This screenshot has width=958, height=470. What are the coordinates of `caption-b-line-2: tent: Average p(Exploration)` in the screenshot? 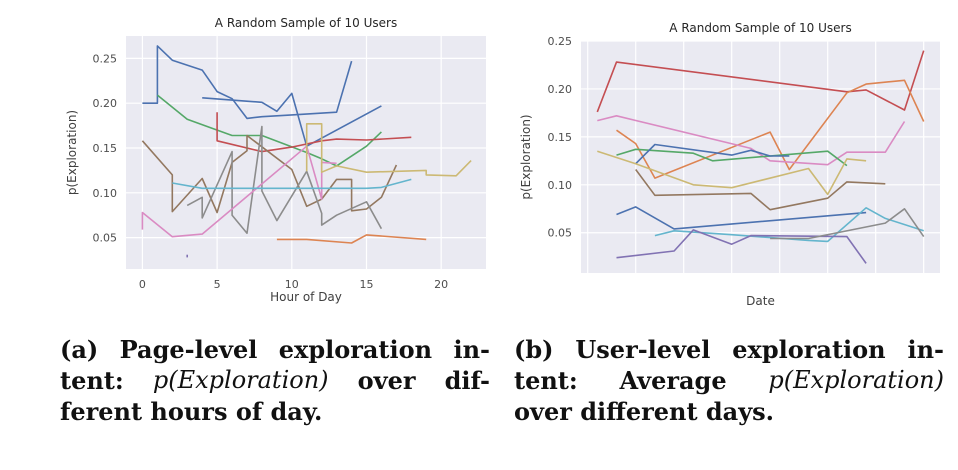 It's located at (729, 380).